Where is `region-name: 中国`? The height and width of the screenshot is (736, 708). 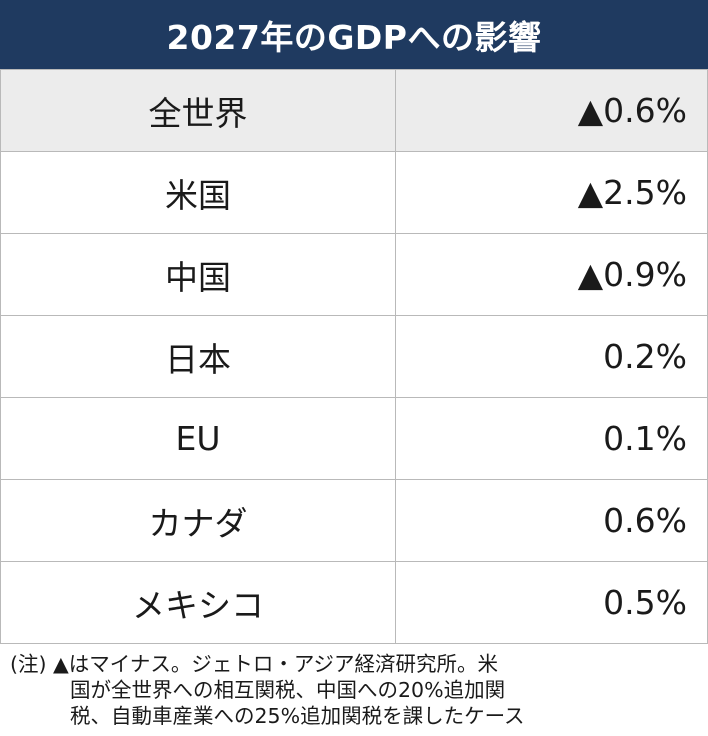
region-name: 中国 is located at coordinates (198, 274).